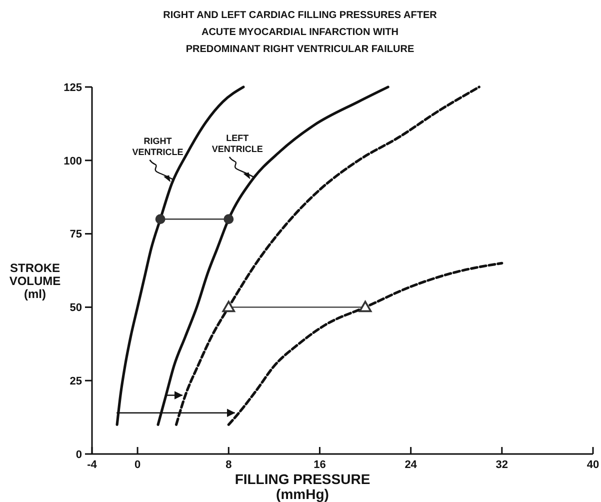 This screenshot has width=601, height=502. What do you see at coordinates (76, 234) in the screenshot?
I see `y-tick-label: 75` at bounding box center [76, 234].